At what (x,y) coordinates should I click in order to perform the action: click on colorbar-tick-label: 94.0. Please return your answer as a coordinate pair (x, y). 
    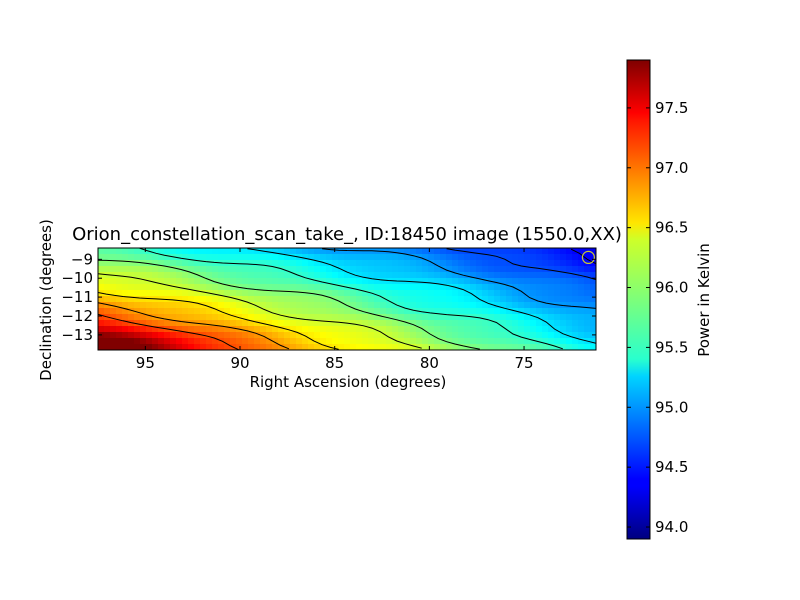
    Looking at the image, I should click on (671, 527).